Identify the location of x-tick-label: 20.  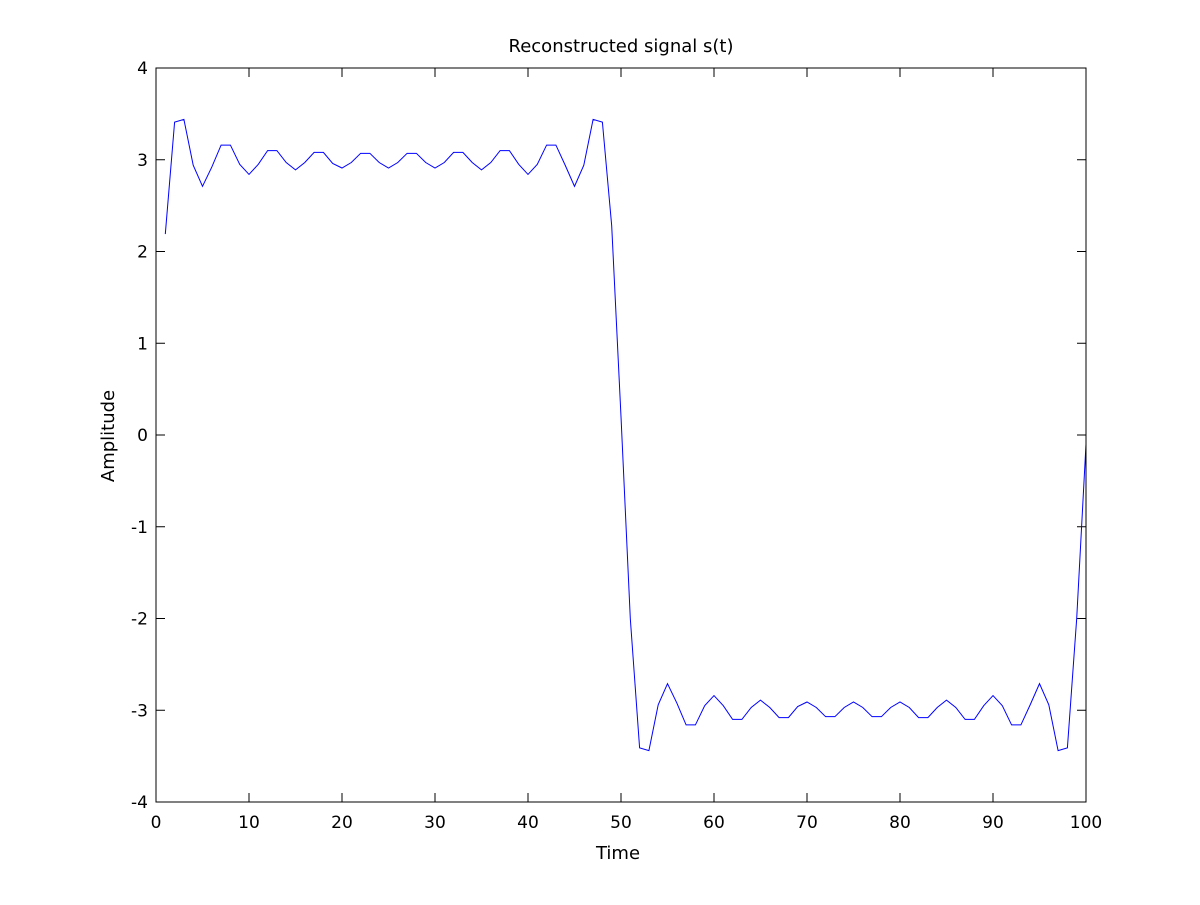
(342, 823).